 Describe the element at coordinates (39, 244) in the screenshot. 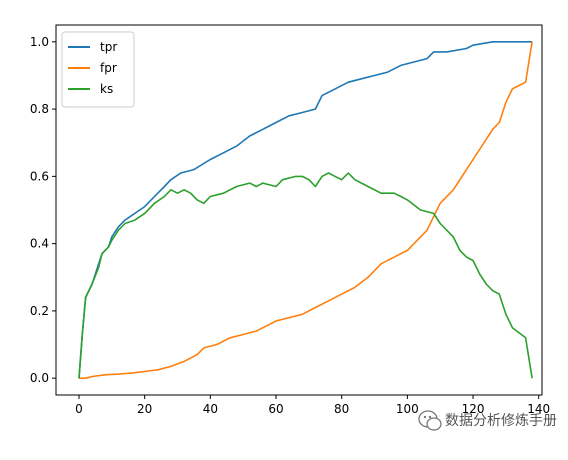

I see `y-tick-label: 0.4` at that location.